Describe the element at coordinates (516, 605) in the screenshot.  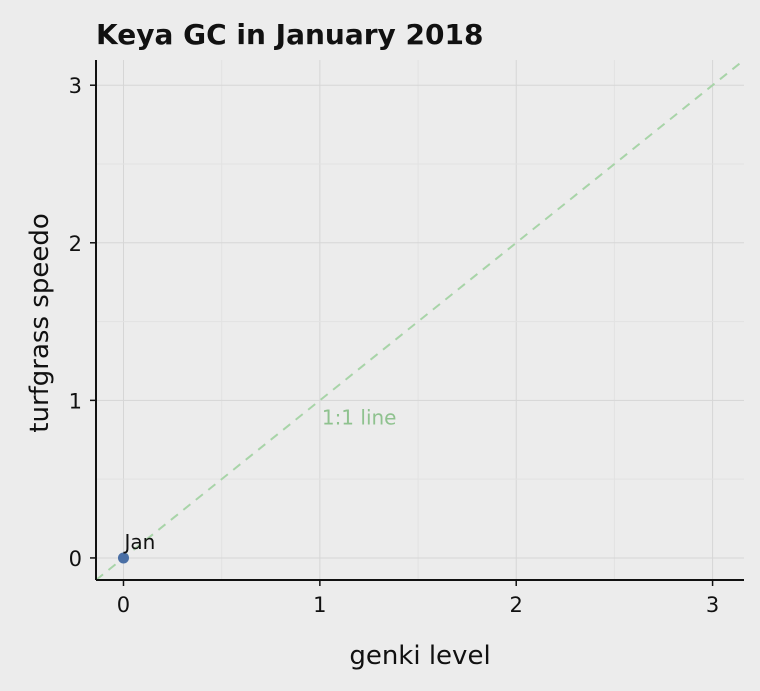
I see `x-tick-label: 2` at that location.